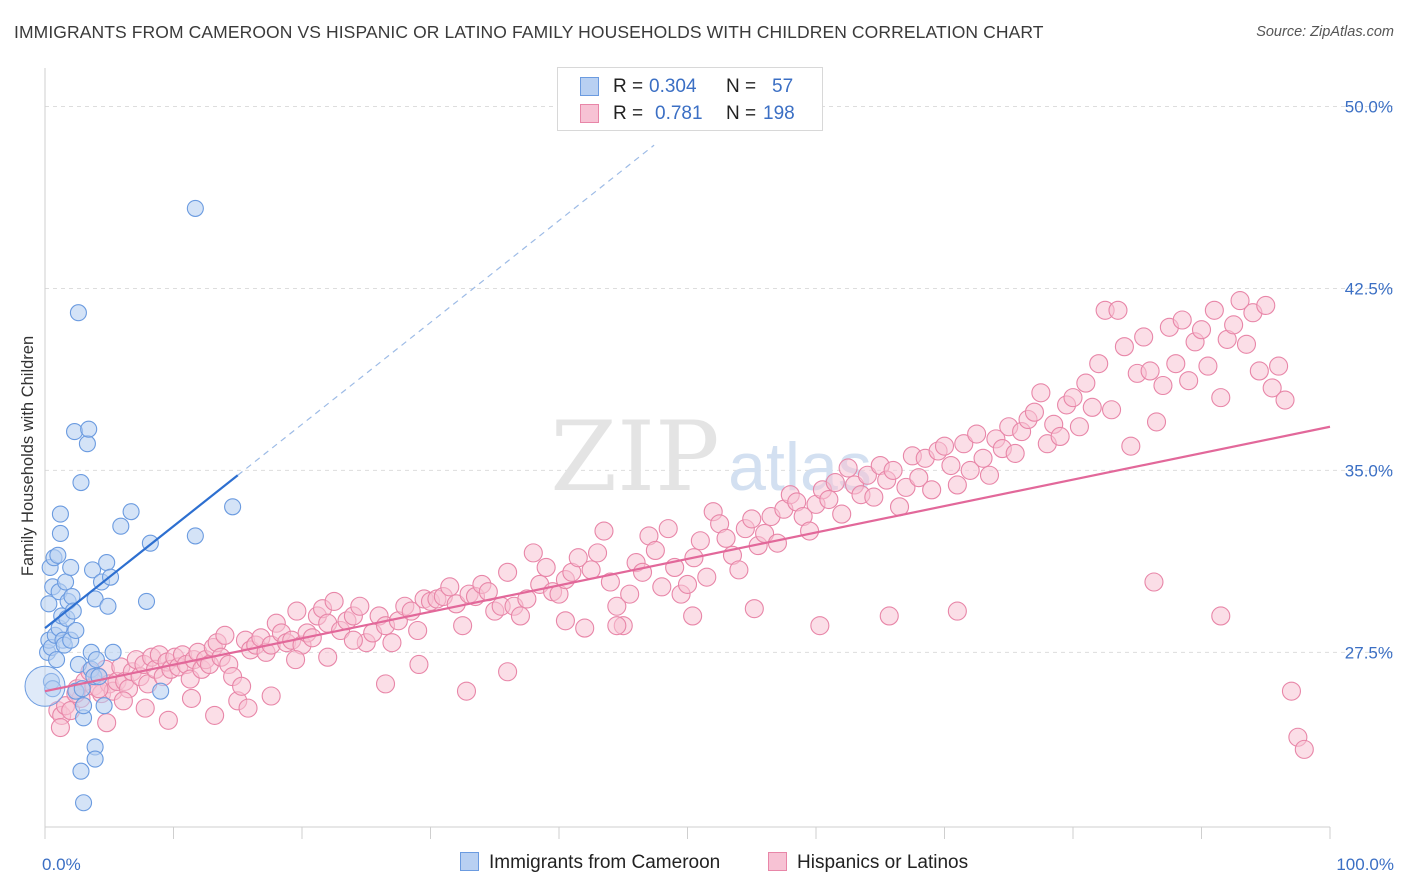 The height and width of the screenshot is (892, 1406). What do you see at coordinates (777, 861) in the screenshot?
I see `bottom-legend-swatch-pink` at bounding box center [777, 861].